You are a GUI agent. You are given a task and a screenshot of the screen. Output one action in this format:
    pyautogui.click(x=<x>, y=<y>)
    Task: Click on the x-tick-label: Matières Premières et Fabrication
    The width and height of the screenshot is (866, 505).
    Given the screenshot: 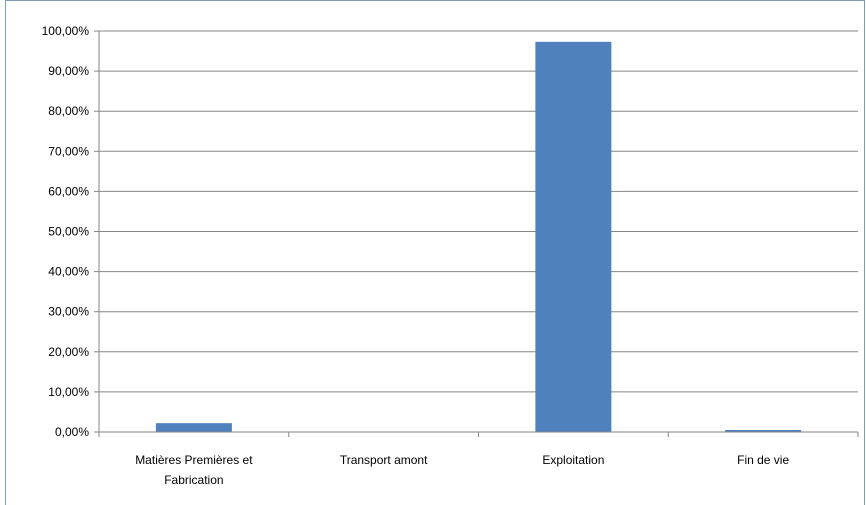 What is the action you would take?
    pyautogui.click(x=194, y=470)
    